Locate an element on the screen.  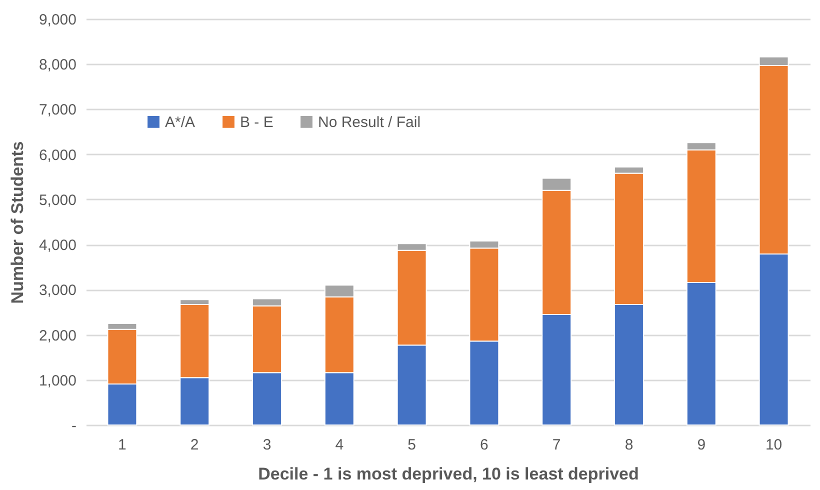
x-tick-label: 9 is located at coordinates (701, 445).